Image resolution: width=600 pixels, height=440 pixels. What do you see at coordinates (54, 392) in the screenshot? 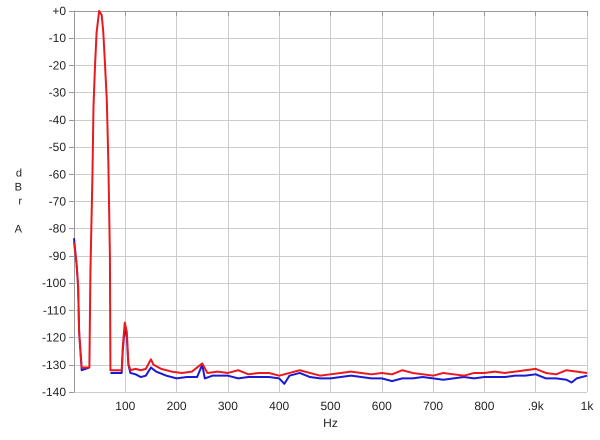
I see `y-tick-label: -140` at bounding box center [54, 392].